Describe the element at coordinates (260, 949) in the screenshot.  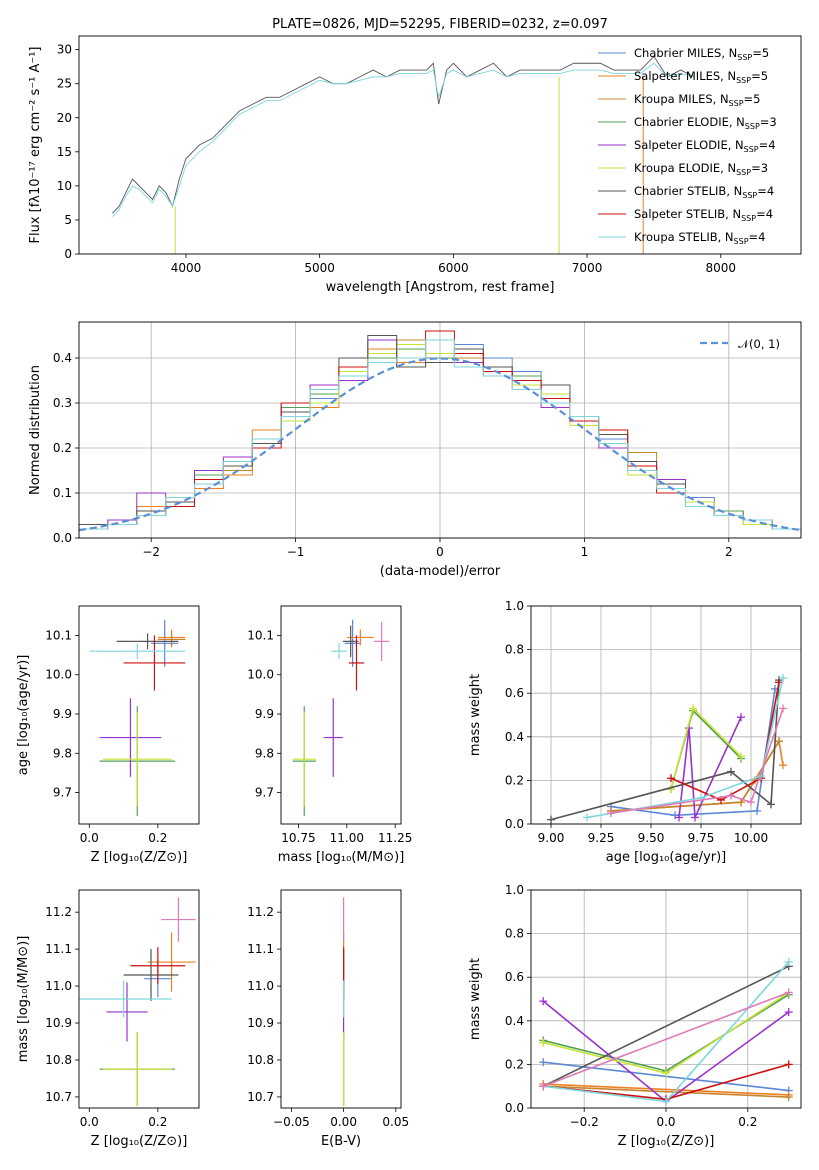
I see `y-tick-label: 11.1` at that location.